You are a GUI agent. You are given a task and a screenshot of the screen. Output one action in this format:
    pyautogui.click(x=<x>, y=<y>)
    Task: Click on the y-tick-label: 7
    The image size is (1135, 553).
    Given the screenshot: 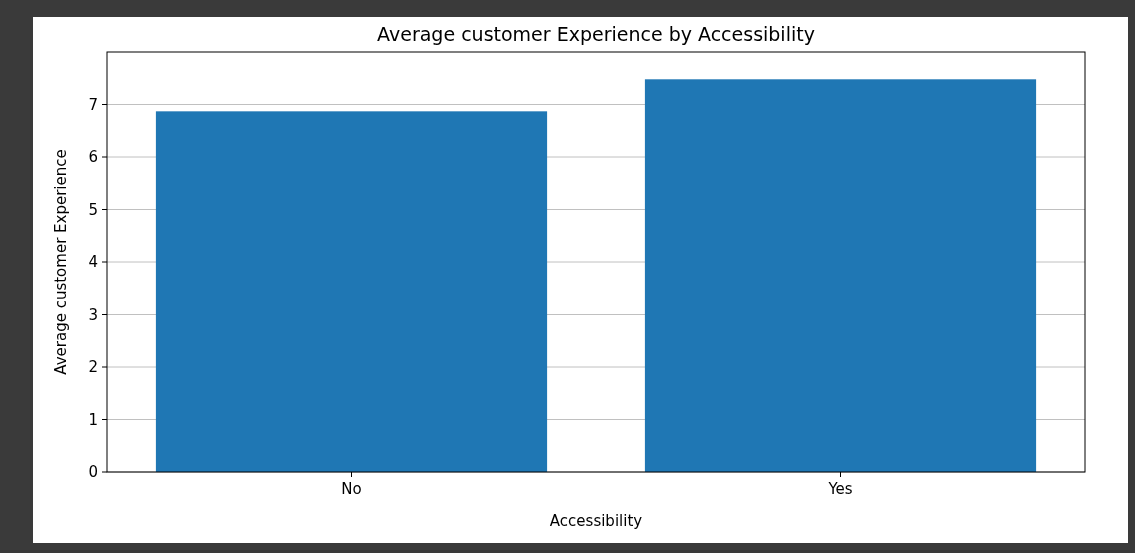 What is the action you would take?
    pyautogui.click(x=93, y=104)
    